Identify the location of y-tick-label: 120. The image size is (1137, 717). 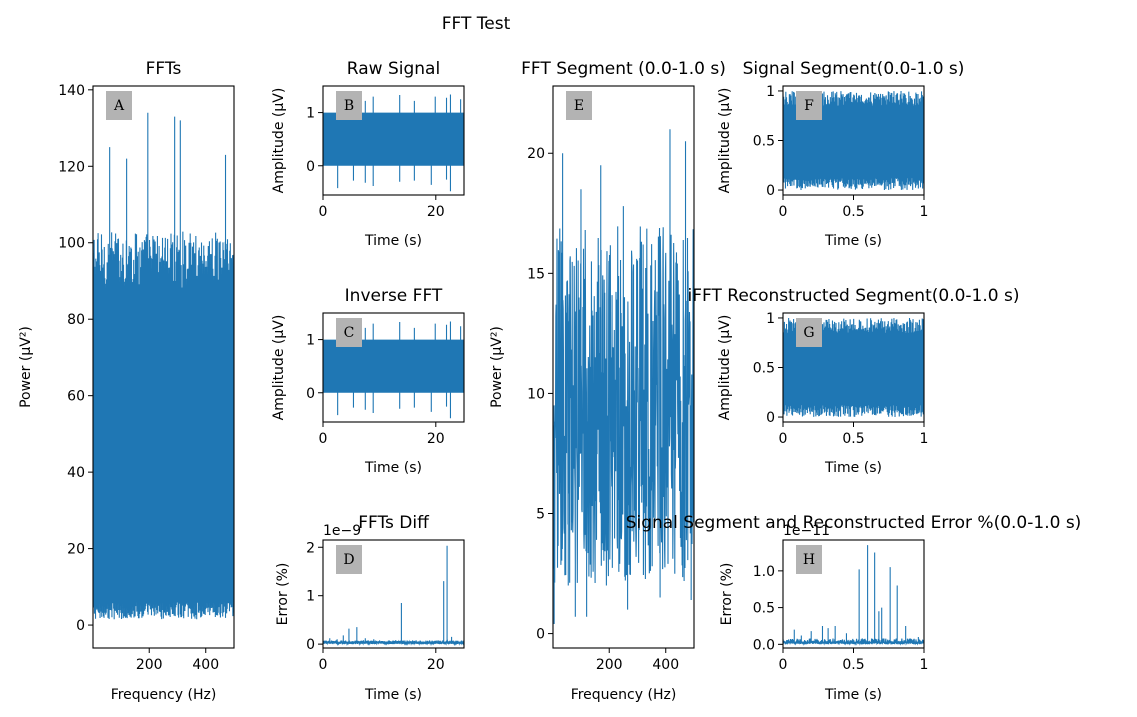
(71, 167).